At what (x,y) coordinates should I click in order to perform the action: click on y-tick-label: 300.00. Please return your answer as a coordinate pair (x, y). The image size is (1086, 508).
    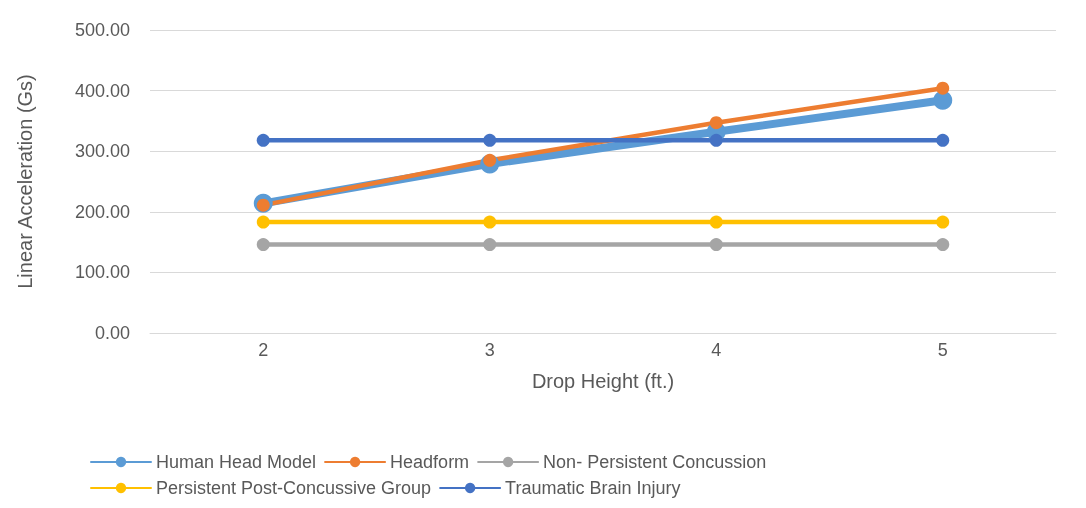
    Looking at the image, I should click on (102, 151).